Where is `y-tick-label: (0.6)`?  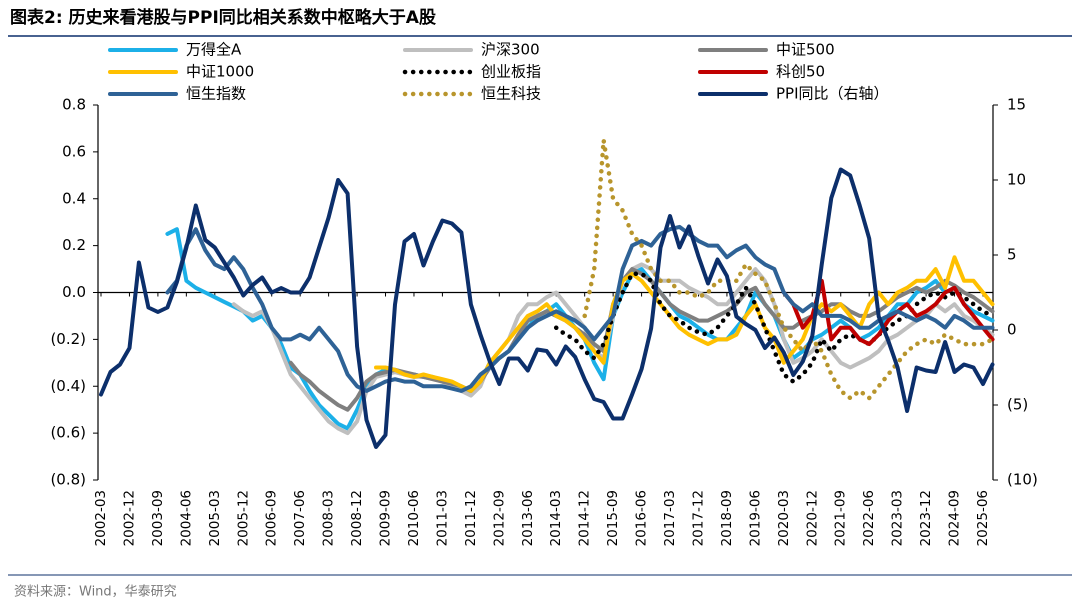 y-tick-label: (0.6) is located at coordinates (68, 433).